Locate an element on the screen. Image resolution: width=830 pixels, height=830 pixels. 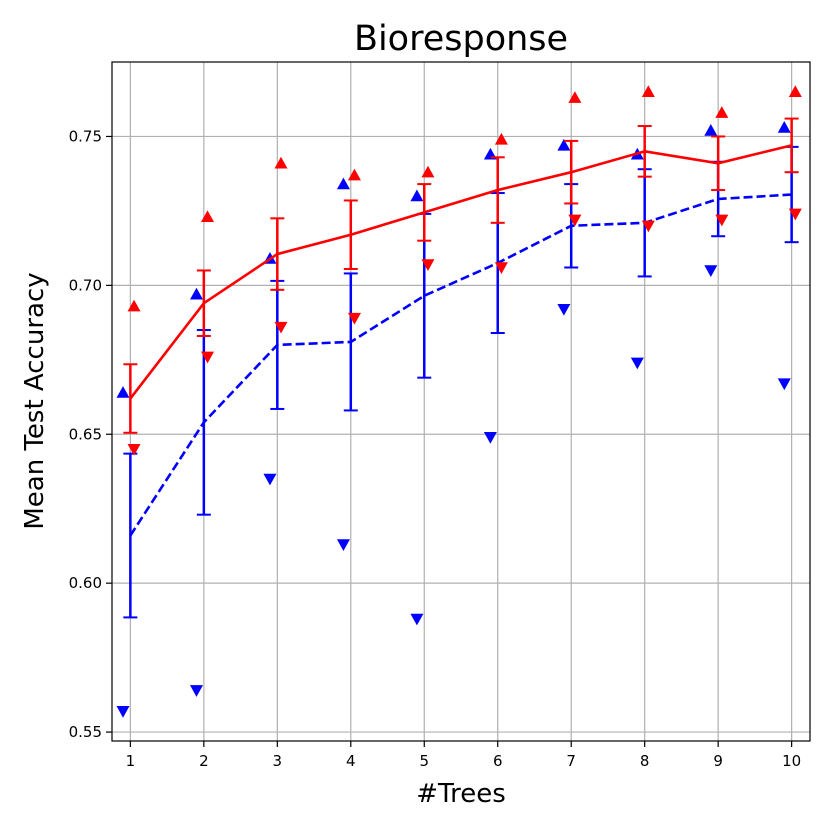
x-tick-label: 3 is located at coordinates (278, 761).